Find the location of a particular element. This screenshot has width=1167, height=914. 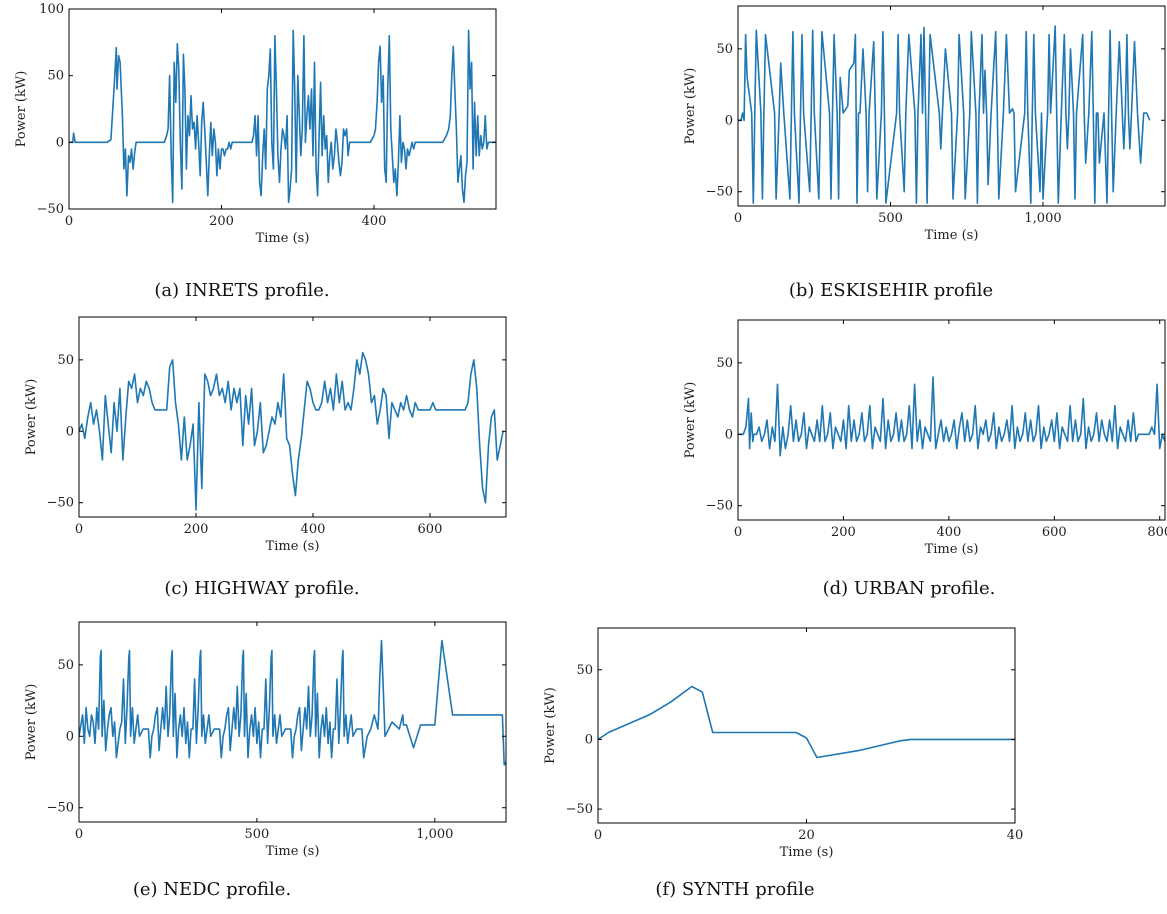

chart-d-ytick-label: −50 is located at coordinates (719, 506).